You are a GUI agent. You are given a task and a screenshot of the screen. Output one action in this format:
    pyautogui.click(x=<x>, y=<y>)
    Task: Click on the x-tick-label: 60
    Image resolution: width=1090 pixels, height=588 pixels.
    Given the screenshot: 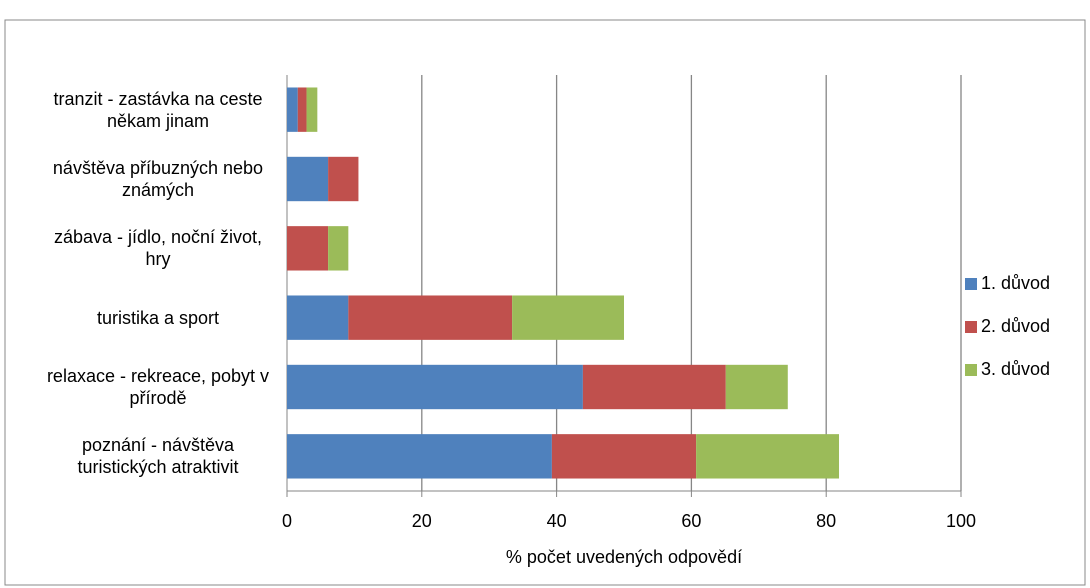 What is the action you would take?
    pyautogui.click(x=691, y=521)
    